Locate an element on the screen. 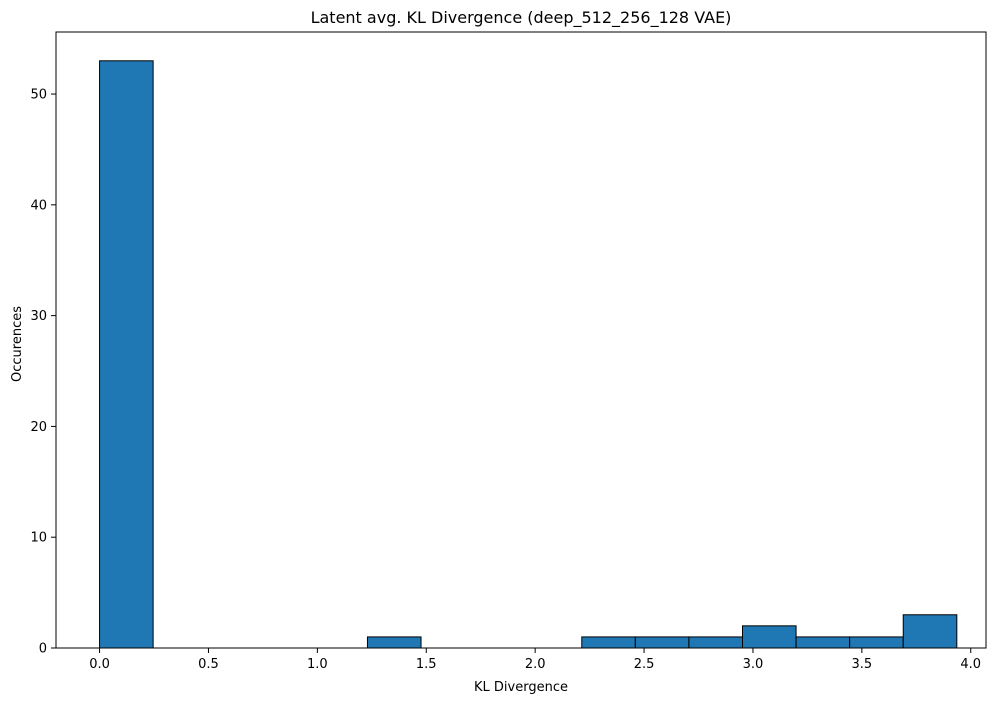 This screenshot has width=996, height=701. y-tick-label: 10 is located at coordinates (38, 538).